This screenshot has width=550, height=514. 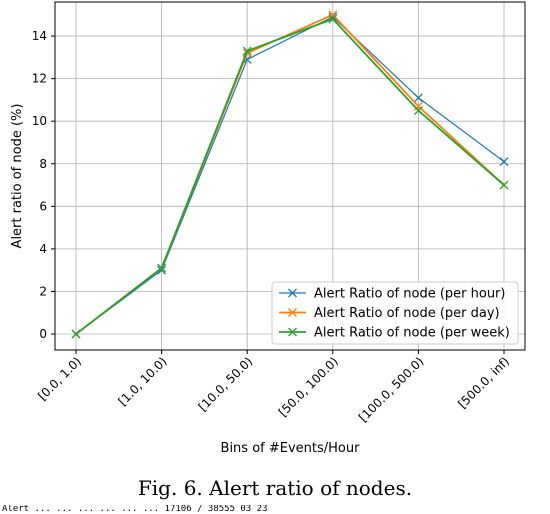 What do you see at coordinates (43, 291) in the screenshot?
I see `y-tick-label: 2` at bounding box center [43, 291].